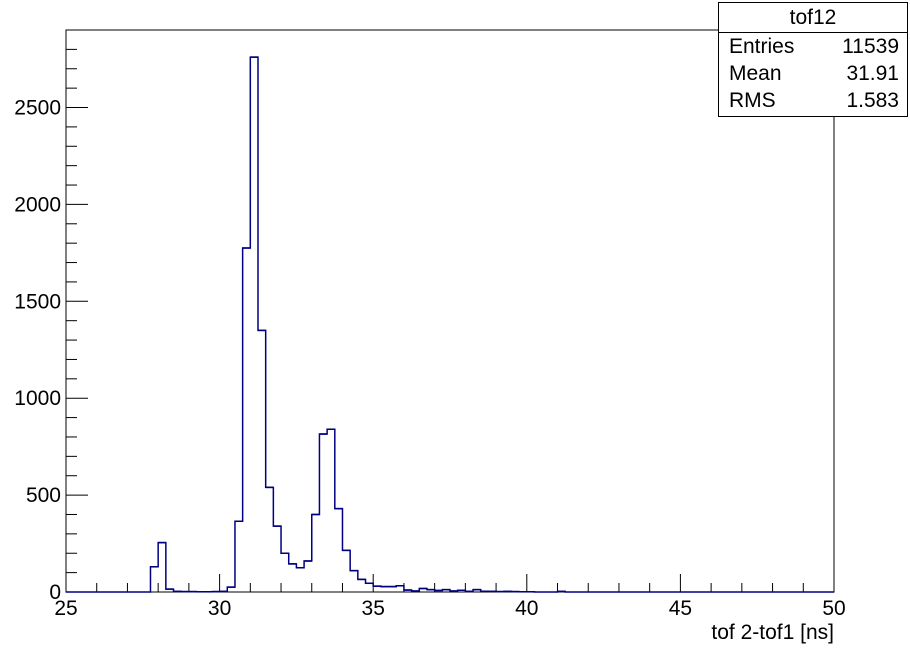  What do you see at coordinates (813, 18) in the screenshot?
I see `stats-title: tof12` at bounding box center [813, 18].